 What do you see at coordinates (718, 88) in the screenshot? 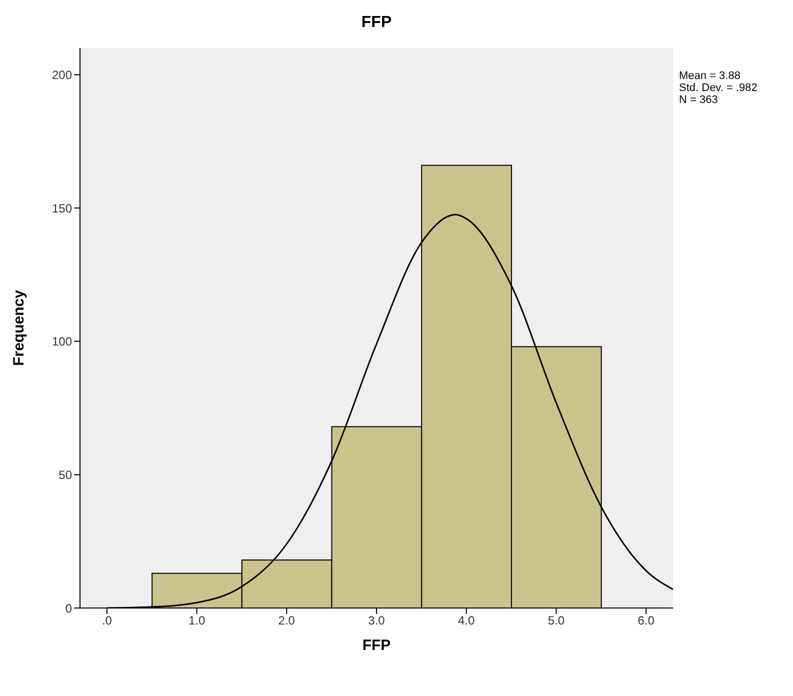
I see `text: Std. Dev. = .982` at bounding box center [718, 88].